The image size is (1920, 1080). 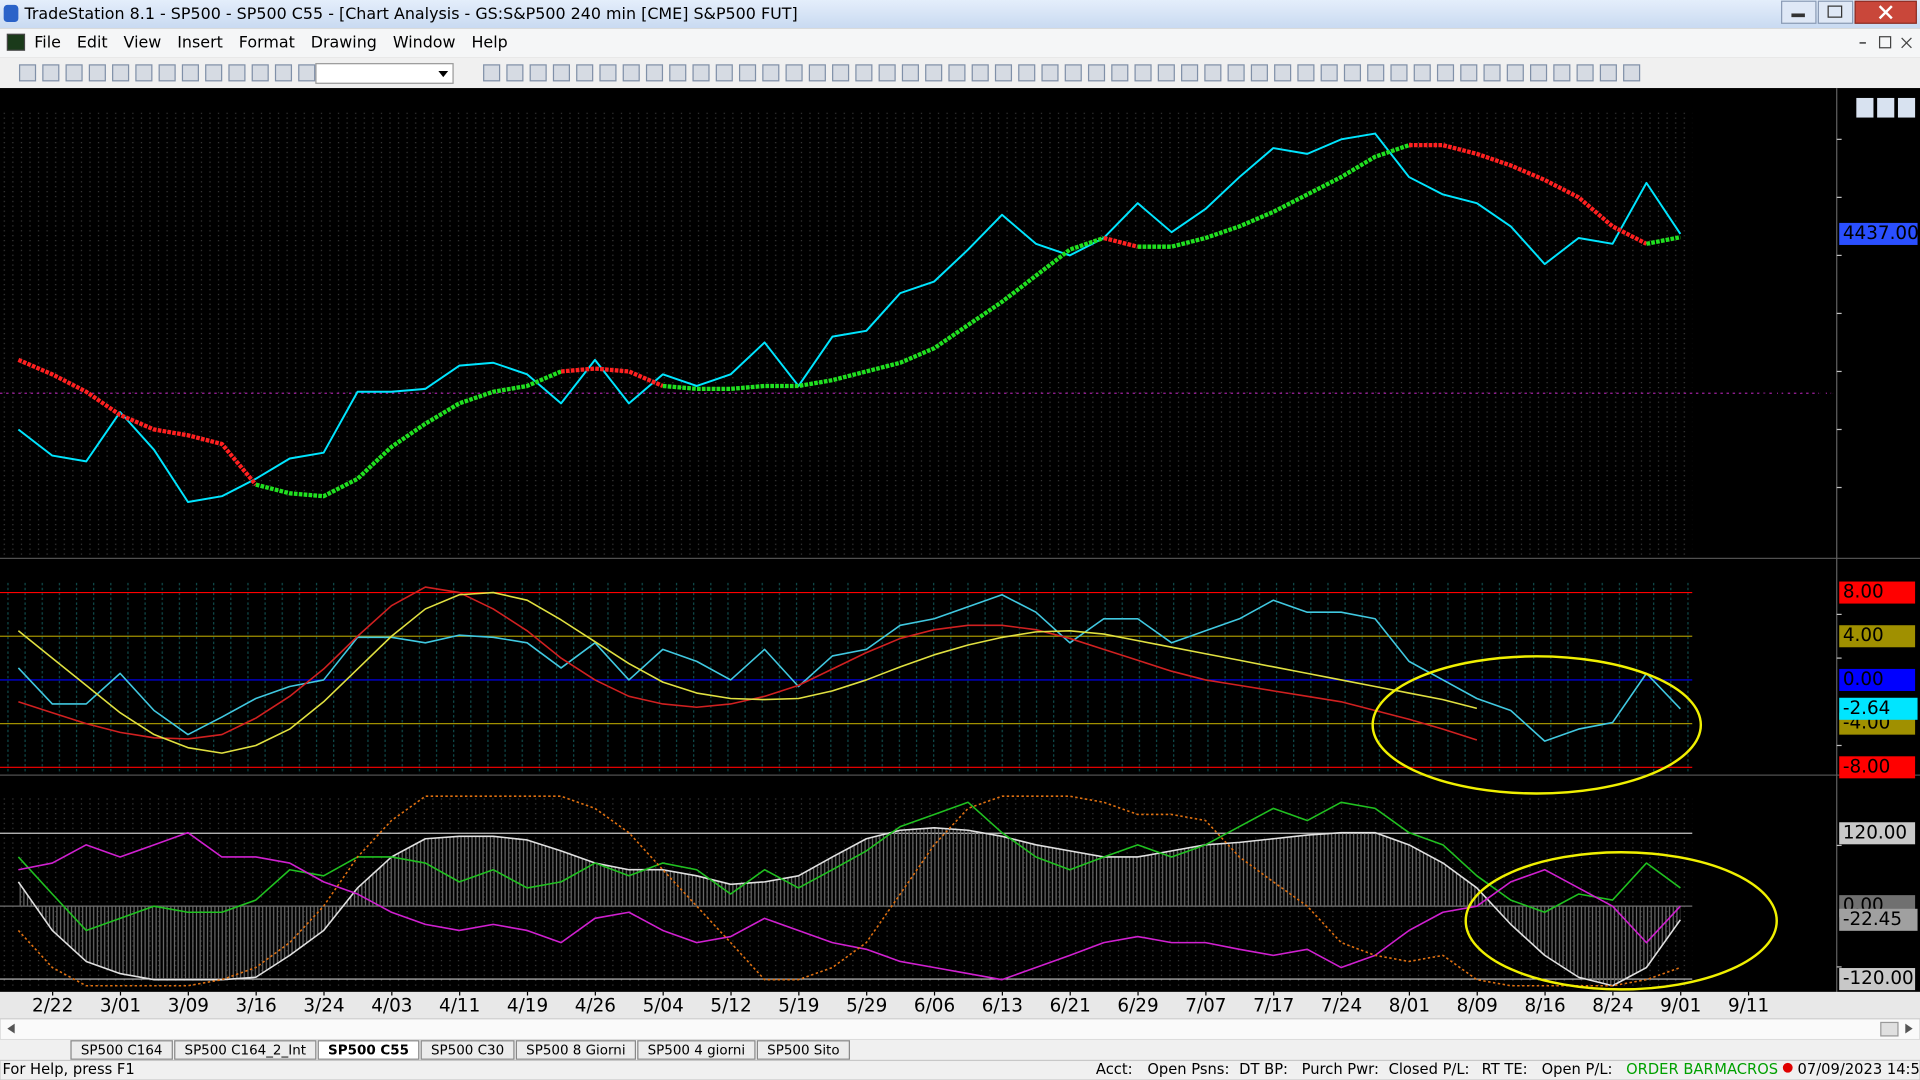 What do you see at coordinates (1867, 744) in the screenshot?
I see `y-tick-label: -6.00` at bounding box center [1867, 744].